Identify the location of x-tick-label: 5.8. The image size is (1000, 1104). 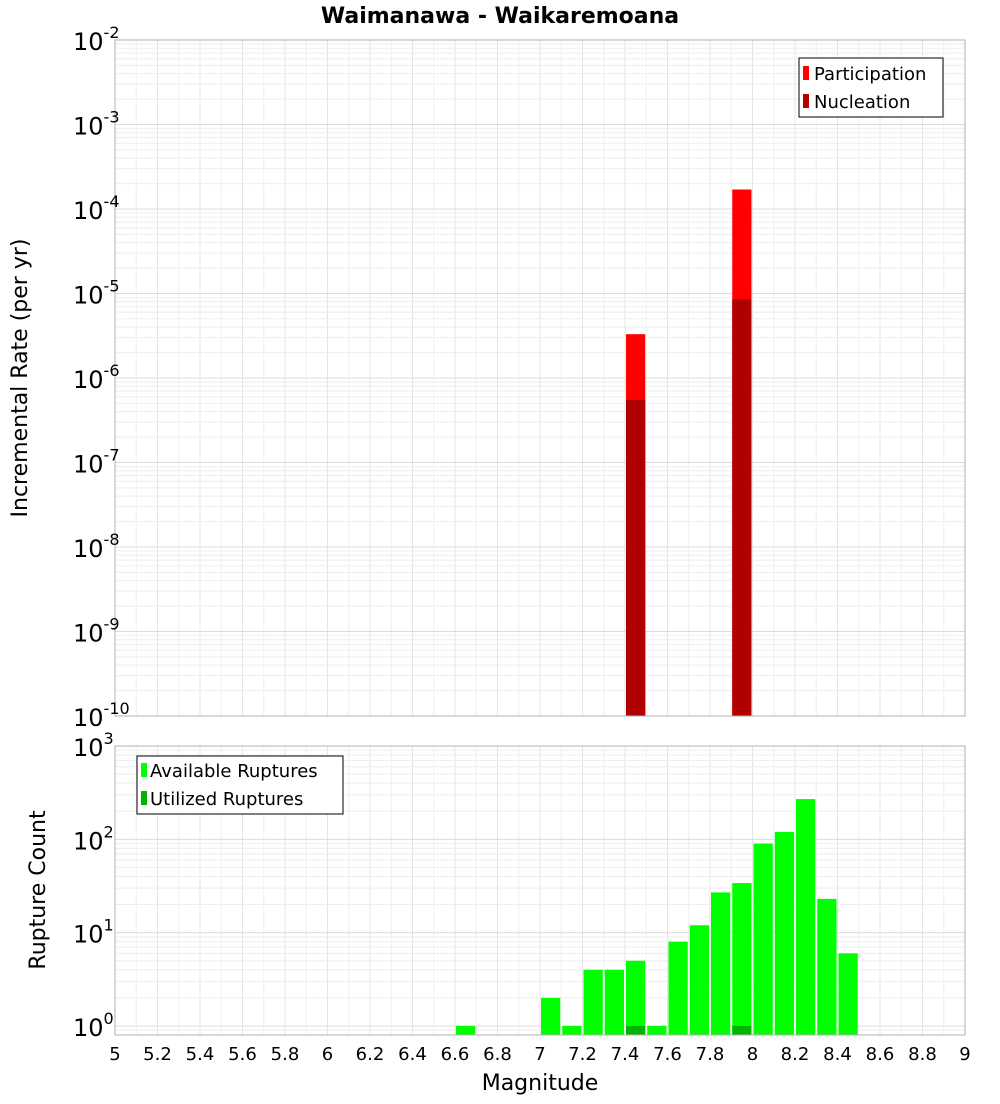
(285, 1054).